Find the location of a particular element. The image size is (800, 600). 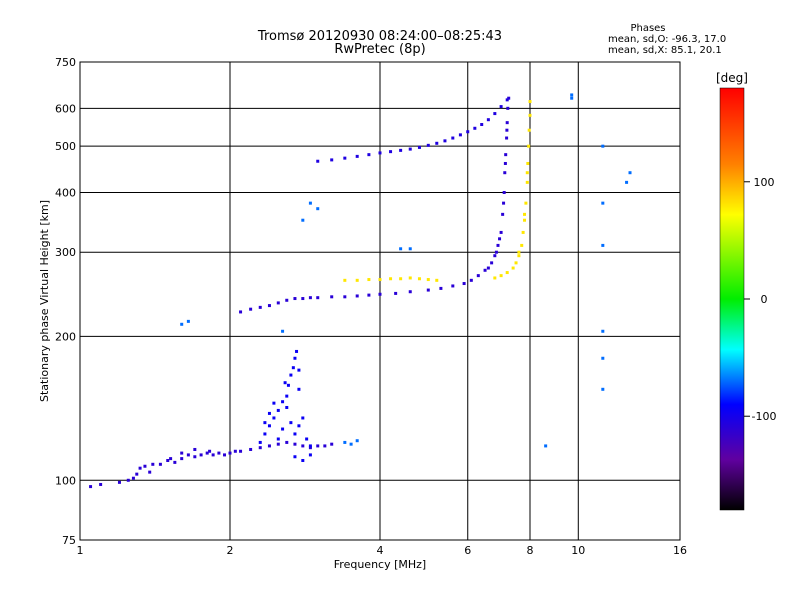

x-axis-label: Frequency [MHz] is located at coordinates (380, 564).